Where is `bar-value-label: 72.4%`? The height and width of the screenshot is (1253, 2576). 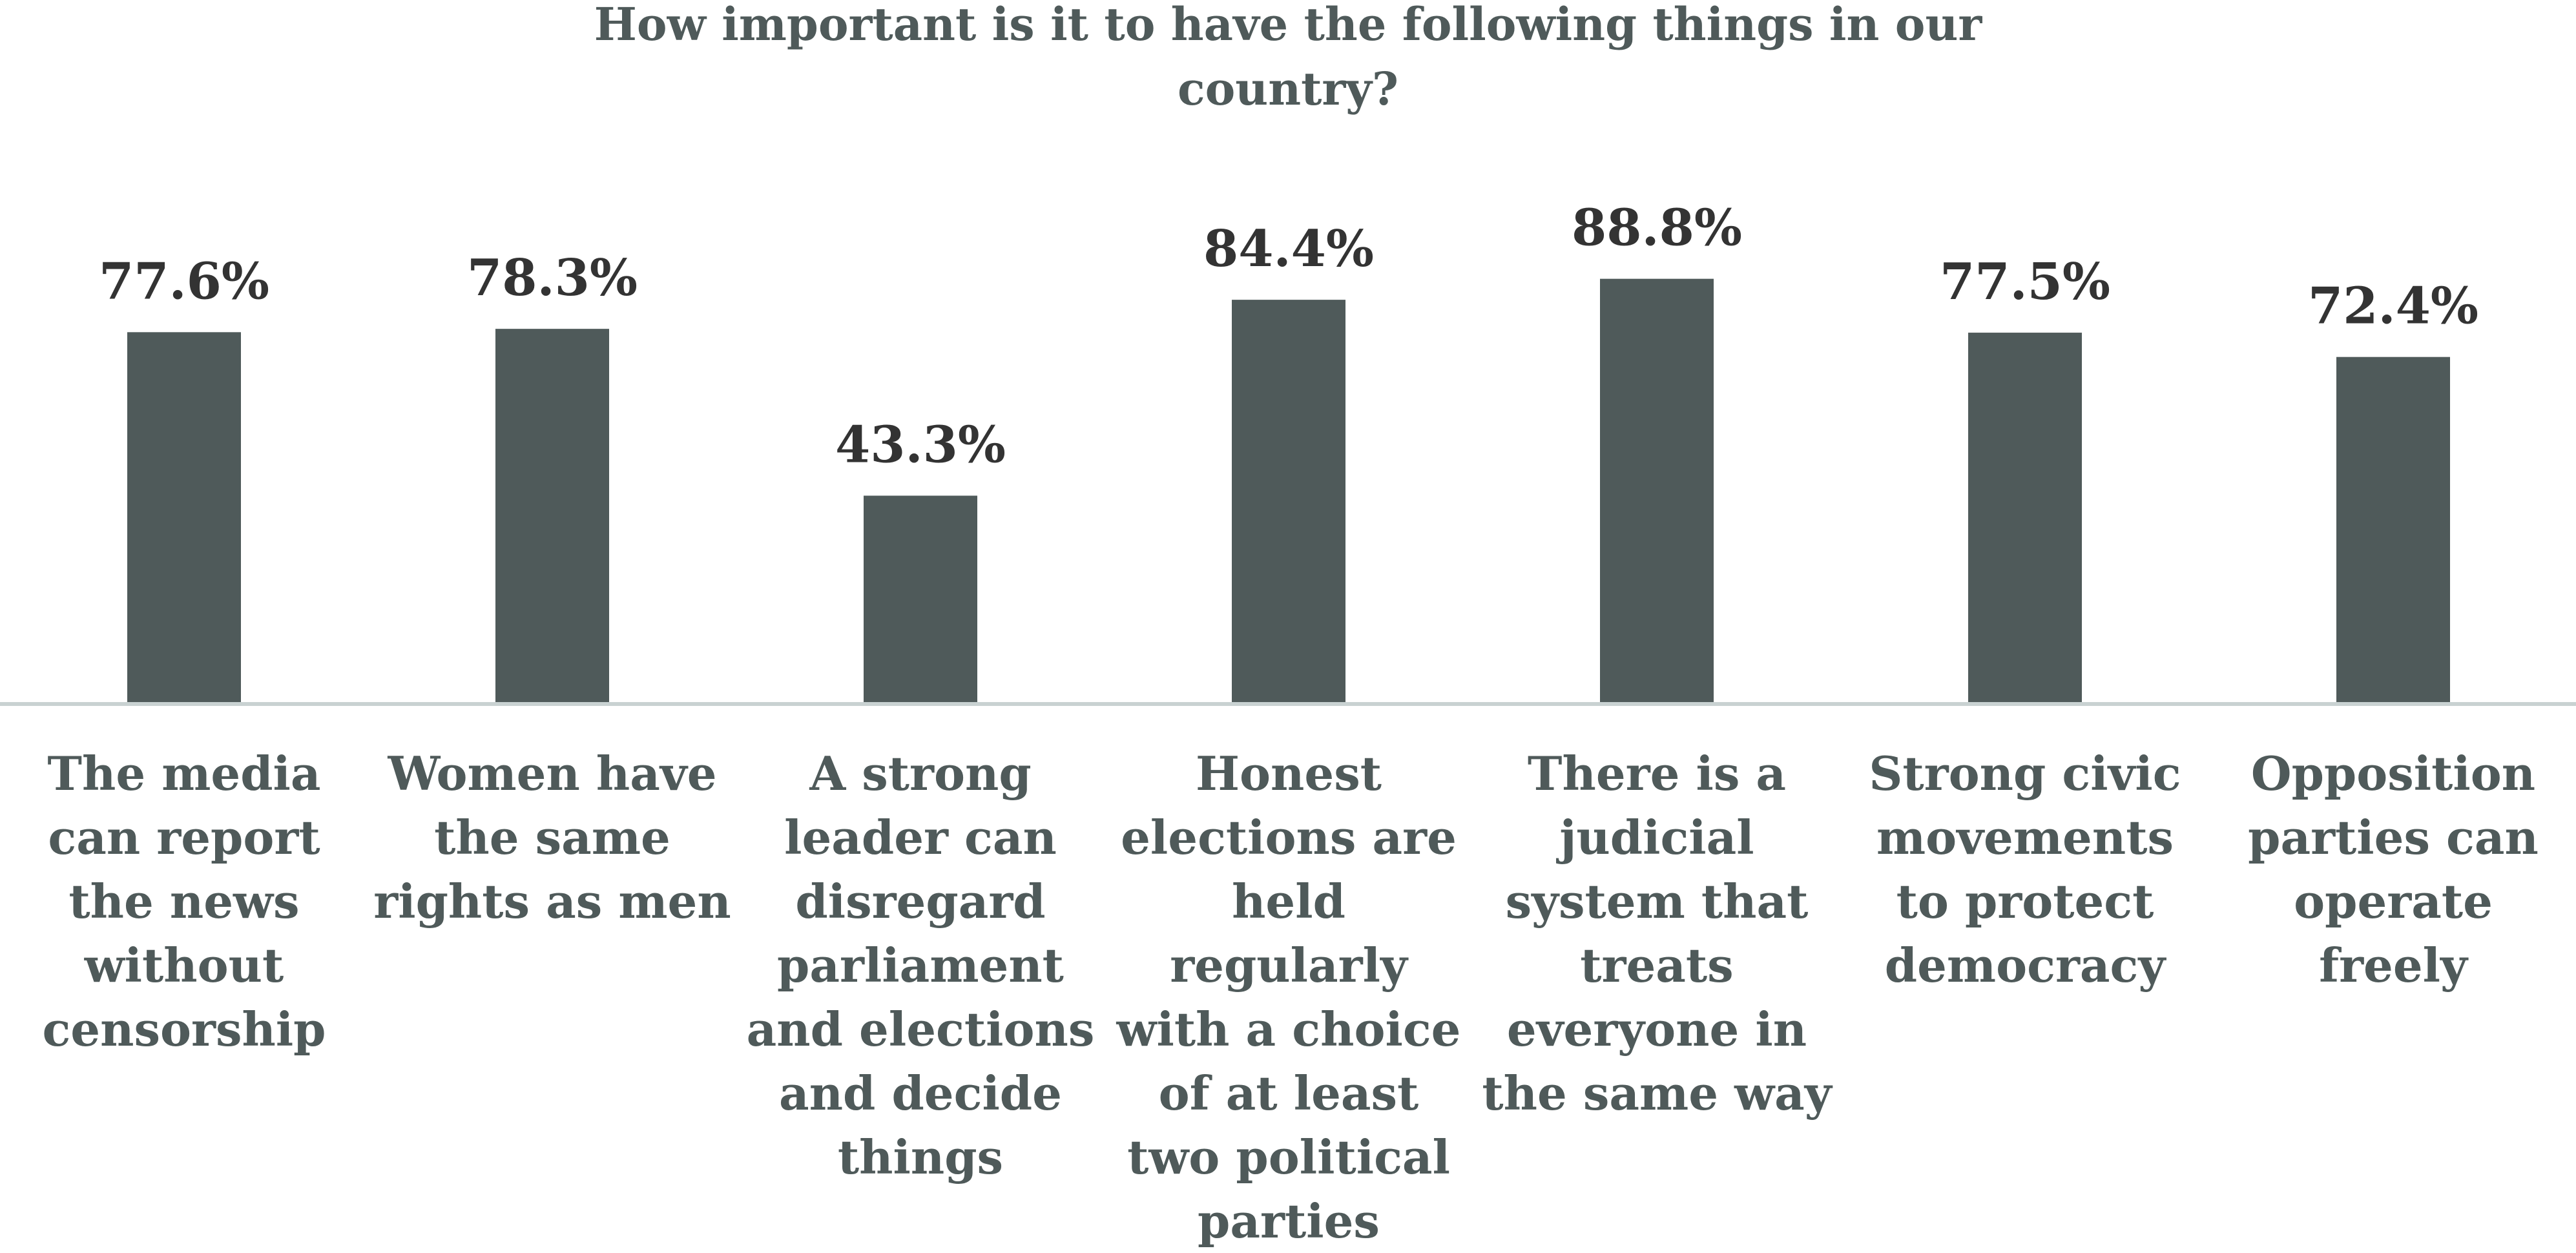 bar-value-label: 72.4% is located at coordinates (2393, 306).